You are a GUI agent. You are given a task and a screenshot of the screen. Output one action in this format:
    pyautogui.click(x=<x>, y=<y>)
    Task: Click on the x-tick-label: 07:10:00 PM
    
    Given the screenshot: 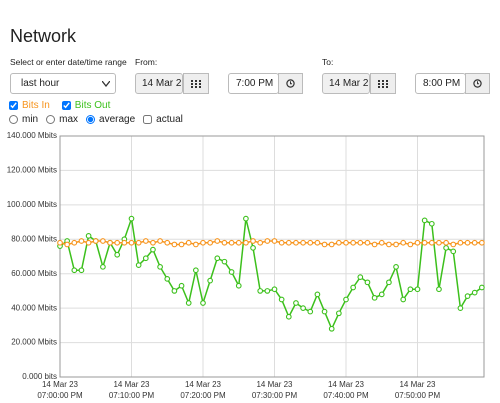 What is the action you would take?
    pyautogui.click(x=132, y=395)
    